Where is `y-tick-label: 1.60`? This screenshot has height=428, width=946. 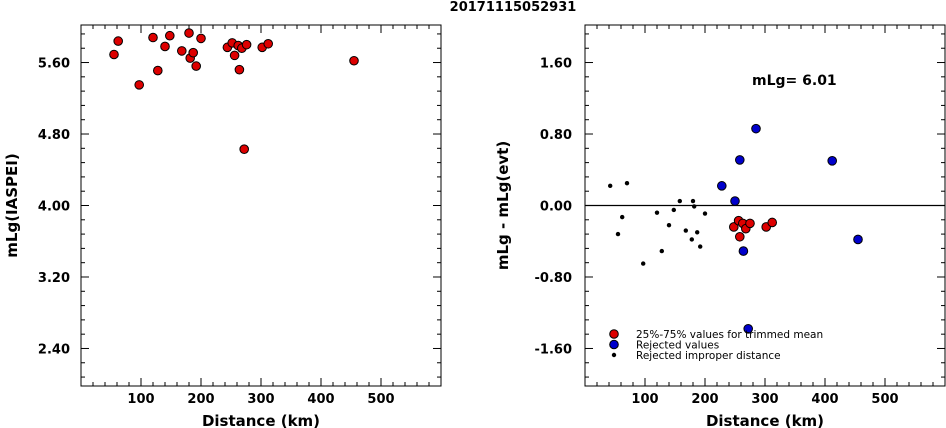
y-tick-label: 1.60 is located at coordinates (556, 64).